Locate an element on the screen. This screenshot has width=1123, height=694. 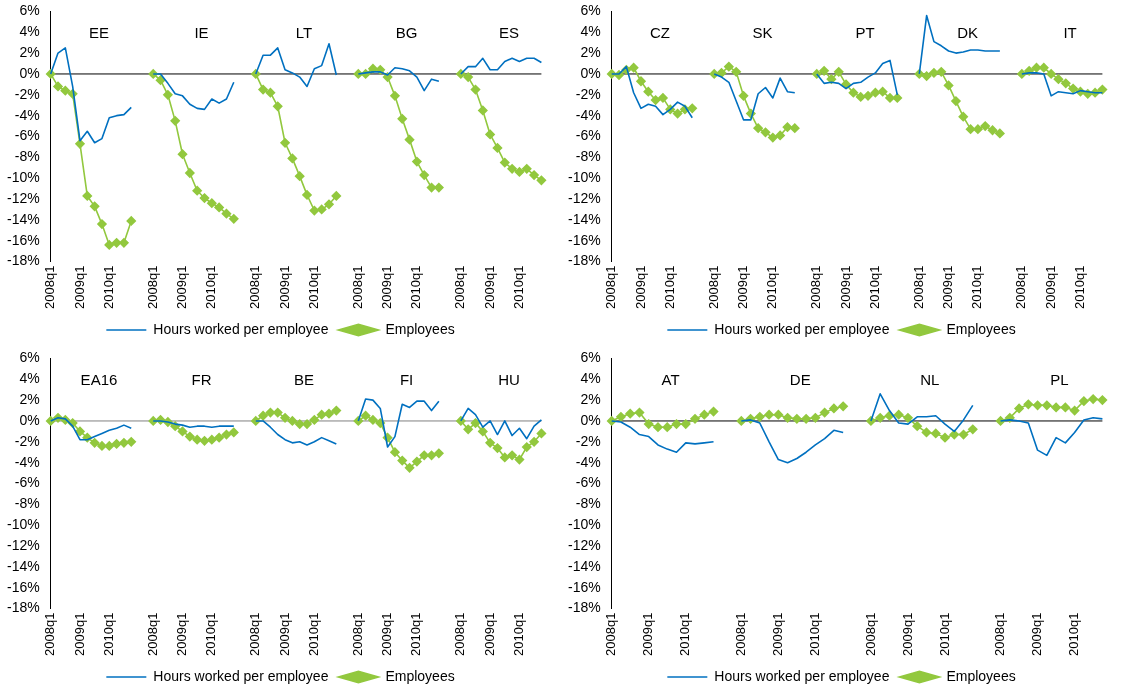
y-tick-label: 4% is located at coordinates (590, 31).